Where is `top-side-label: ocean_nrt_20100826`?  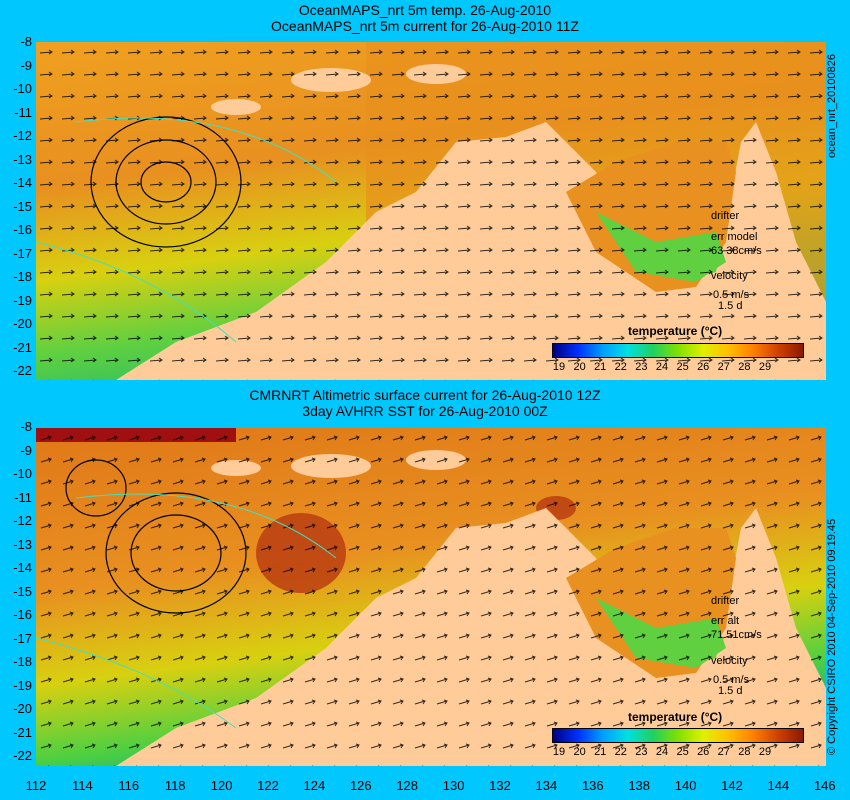
top-side-label: ocean_nrt_20100826 is located at coordinates (832, 106).